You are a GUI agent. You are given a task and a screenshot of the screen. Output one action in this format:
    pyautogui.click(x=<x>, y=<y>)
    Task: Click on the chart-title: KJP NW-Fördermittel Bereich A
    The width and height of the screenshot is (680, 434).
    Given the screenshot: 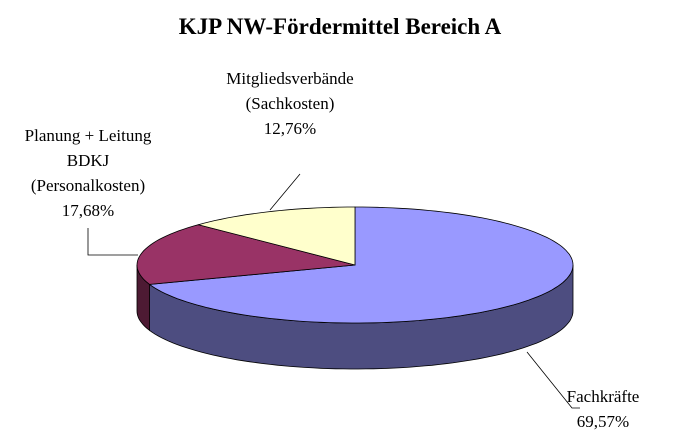 What is the action you would take?
    pyautogui.click(x=340, y=26)
    